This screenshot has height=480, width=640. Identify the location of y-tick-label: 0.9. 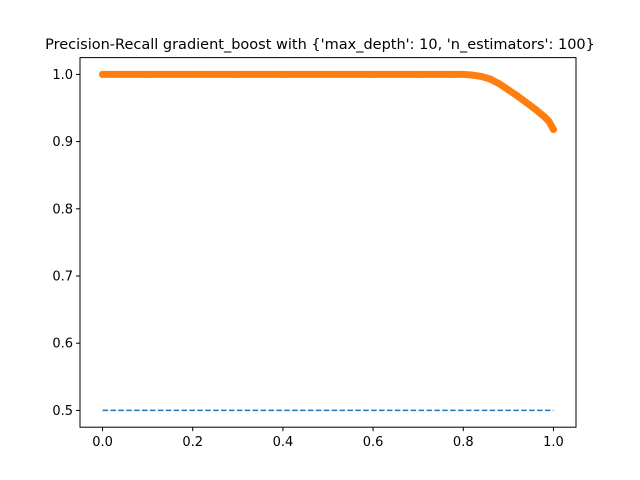
(62, 142).